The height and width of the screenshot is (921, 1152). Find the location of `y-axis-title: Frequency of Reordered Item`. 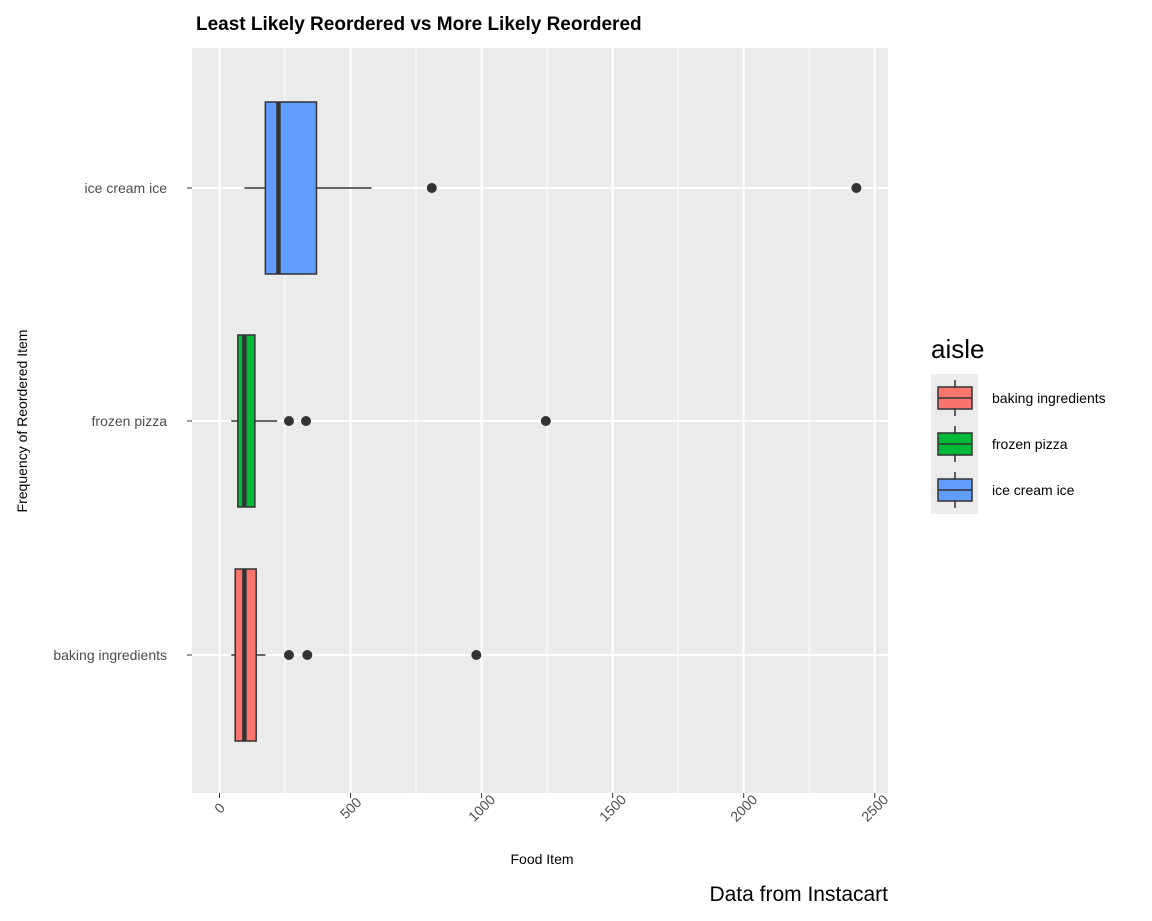

y-axis-title: Frequency of Reordered Item is located at coordinates (22, 421).